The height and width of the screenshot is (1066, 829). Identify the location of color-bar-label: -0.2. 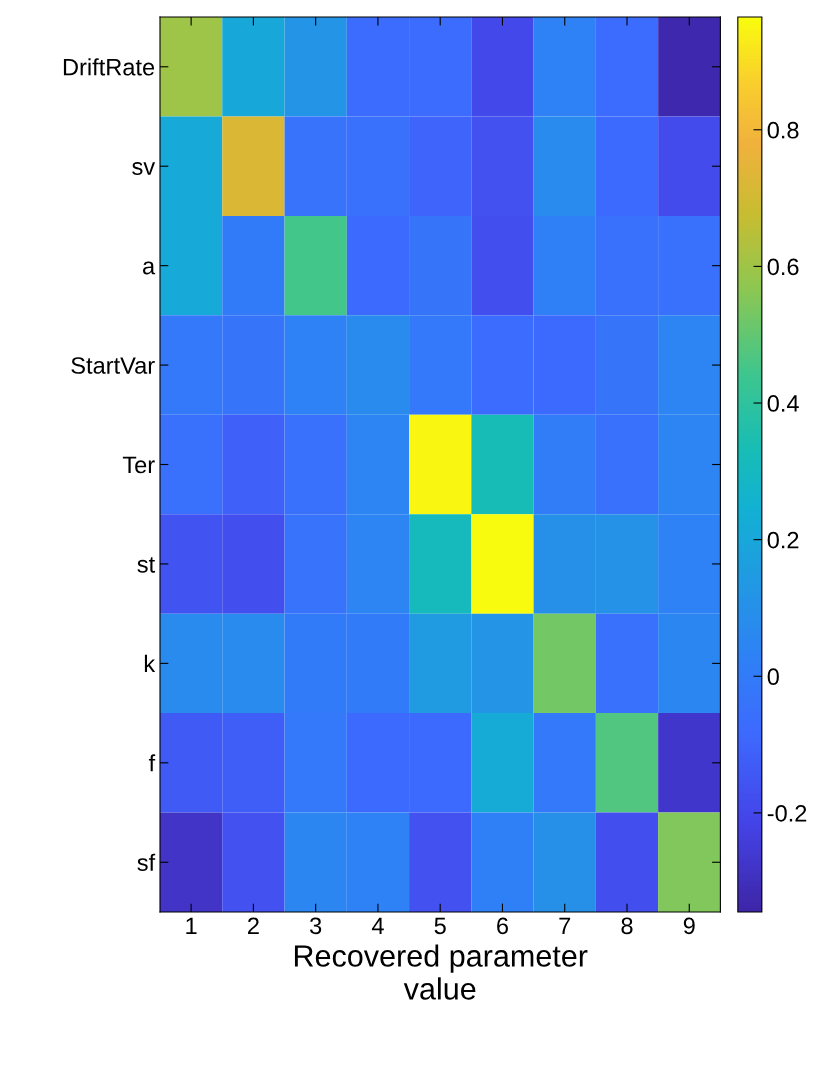
(787, 813).